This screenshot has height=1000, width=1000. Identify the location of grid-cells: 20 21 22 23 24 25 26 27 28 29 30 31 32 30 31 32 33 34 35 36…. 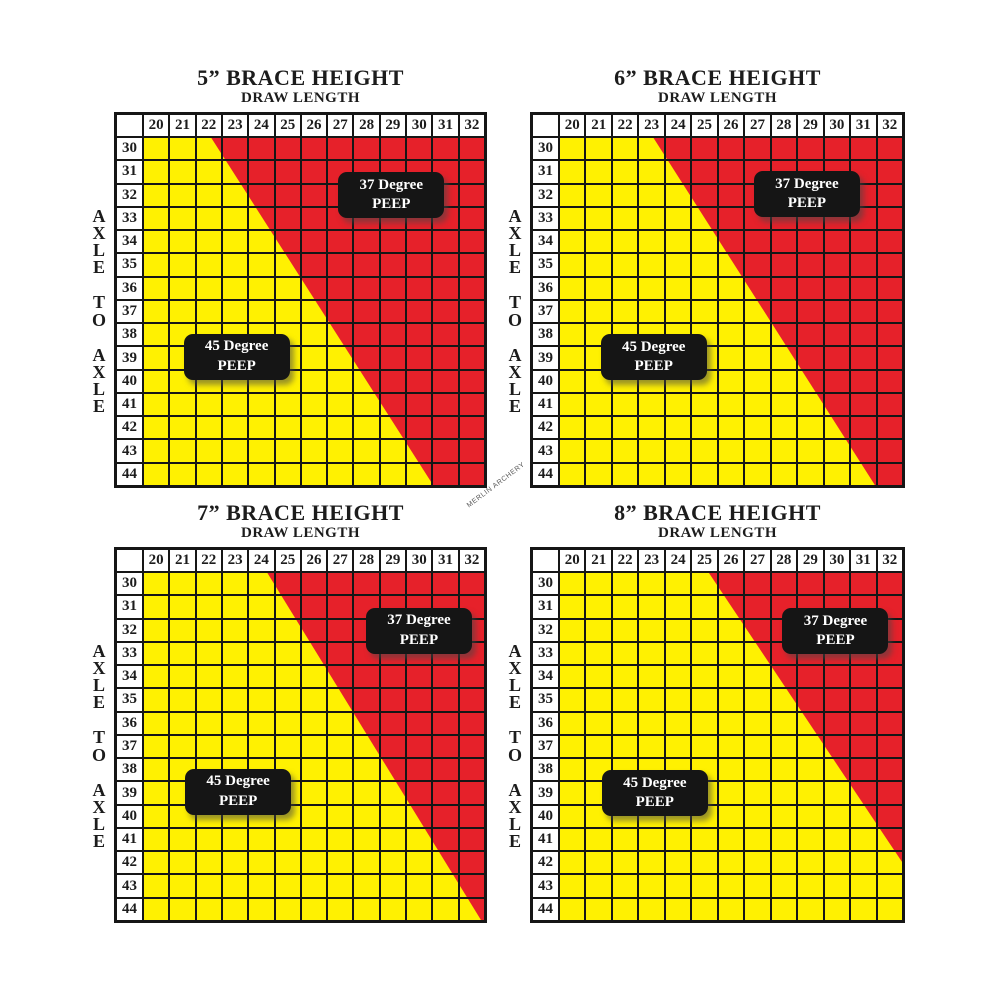
(300, 735).